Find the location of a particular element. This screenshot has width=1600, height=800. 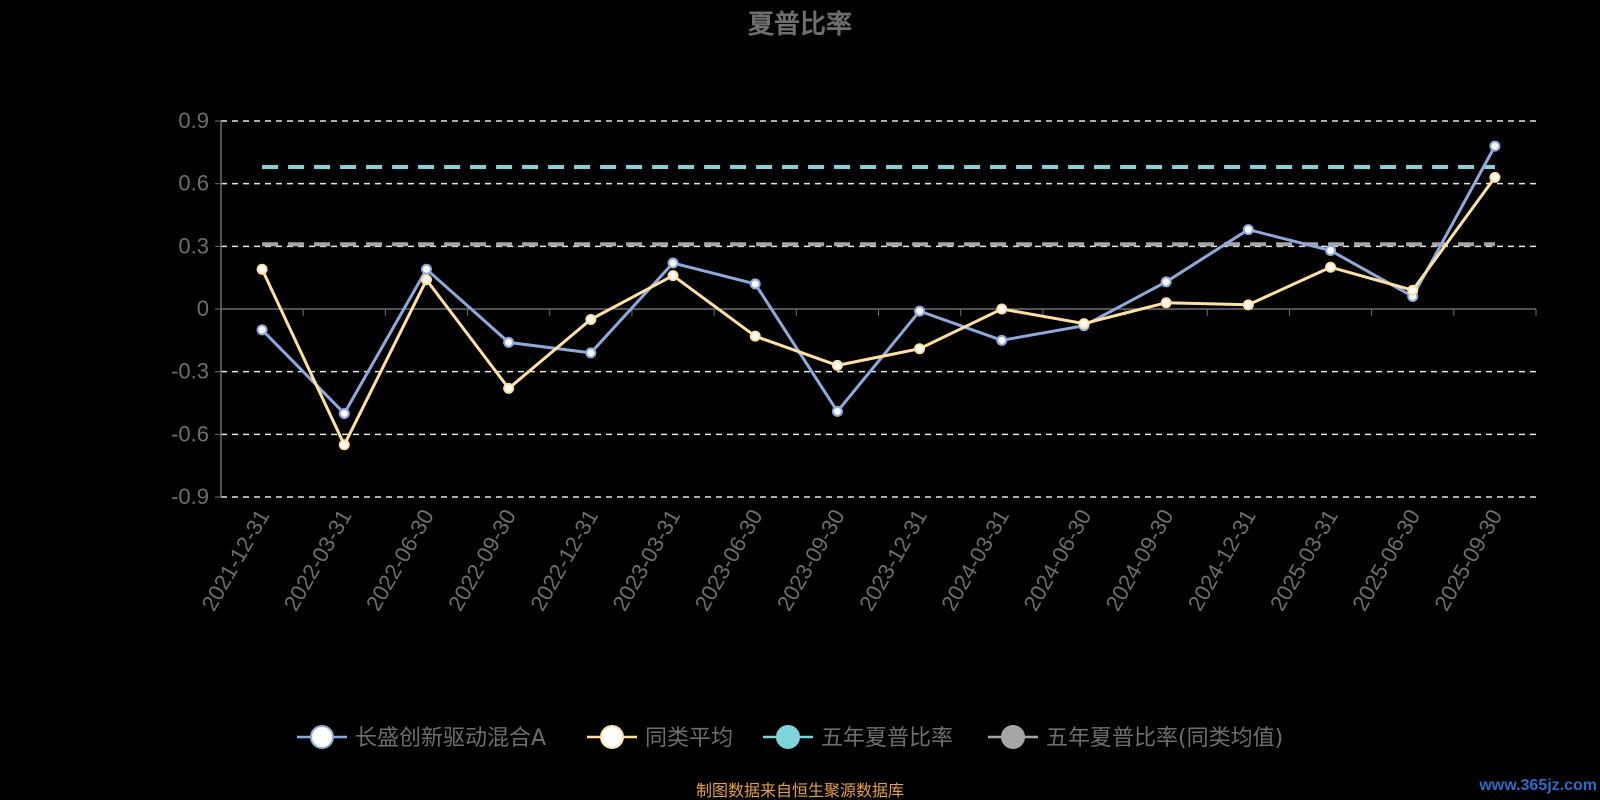

x-tick-label: 2024-03-31 is located at coordinates (975, 560).